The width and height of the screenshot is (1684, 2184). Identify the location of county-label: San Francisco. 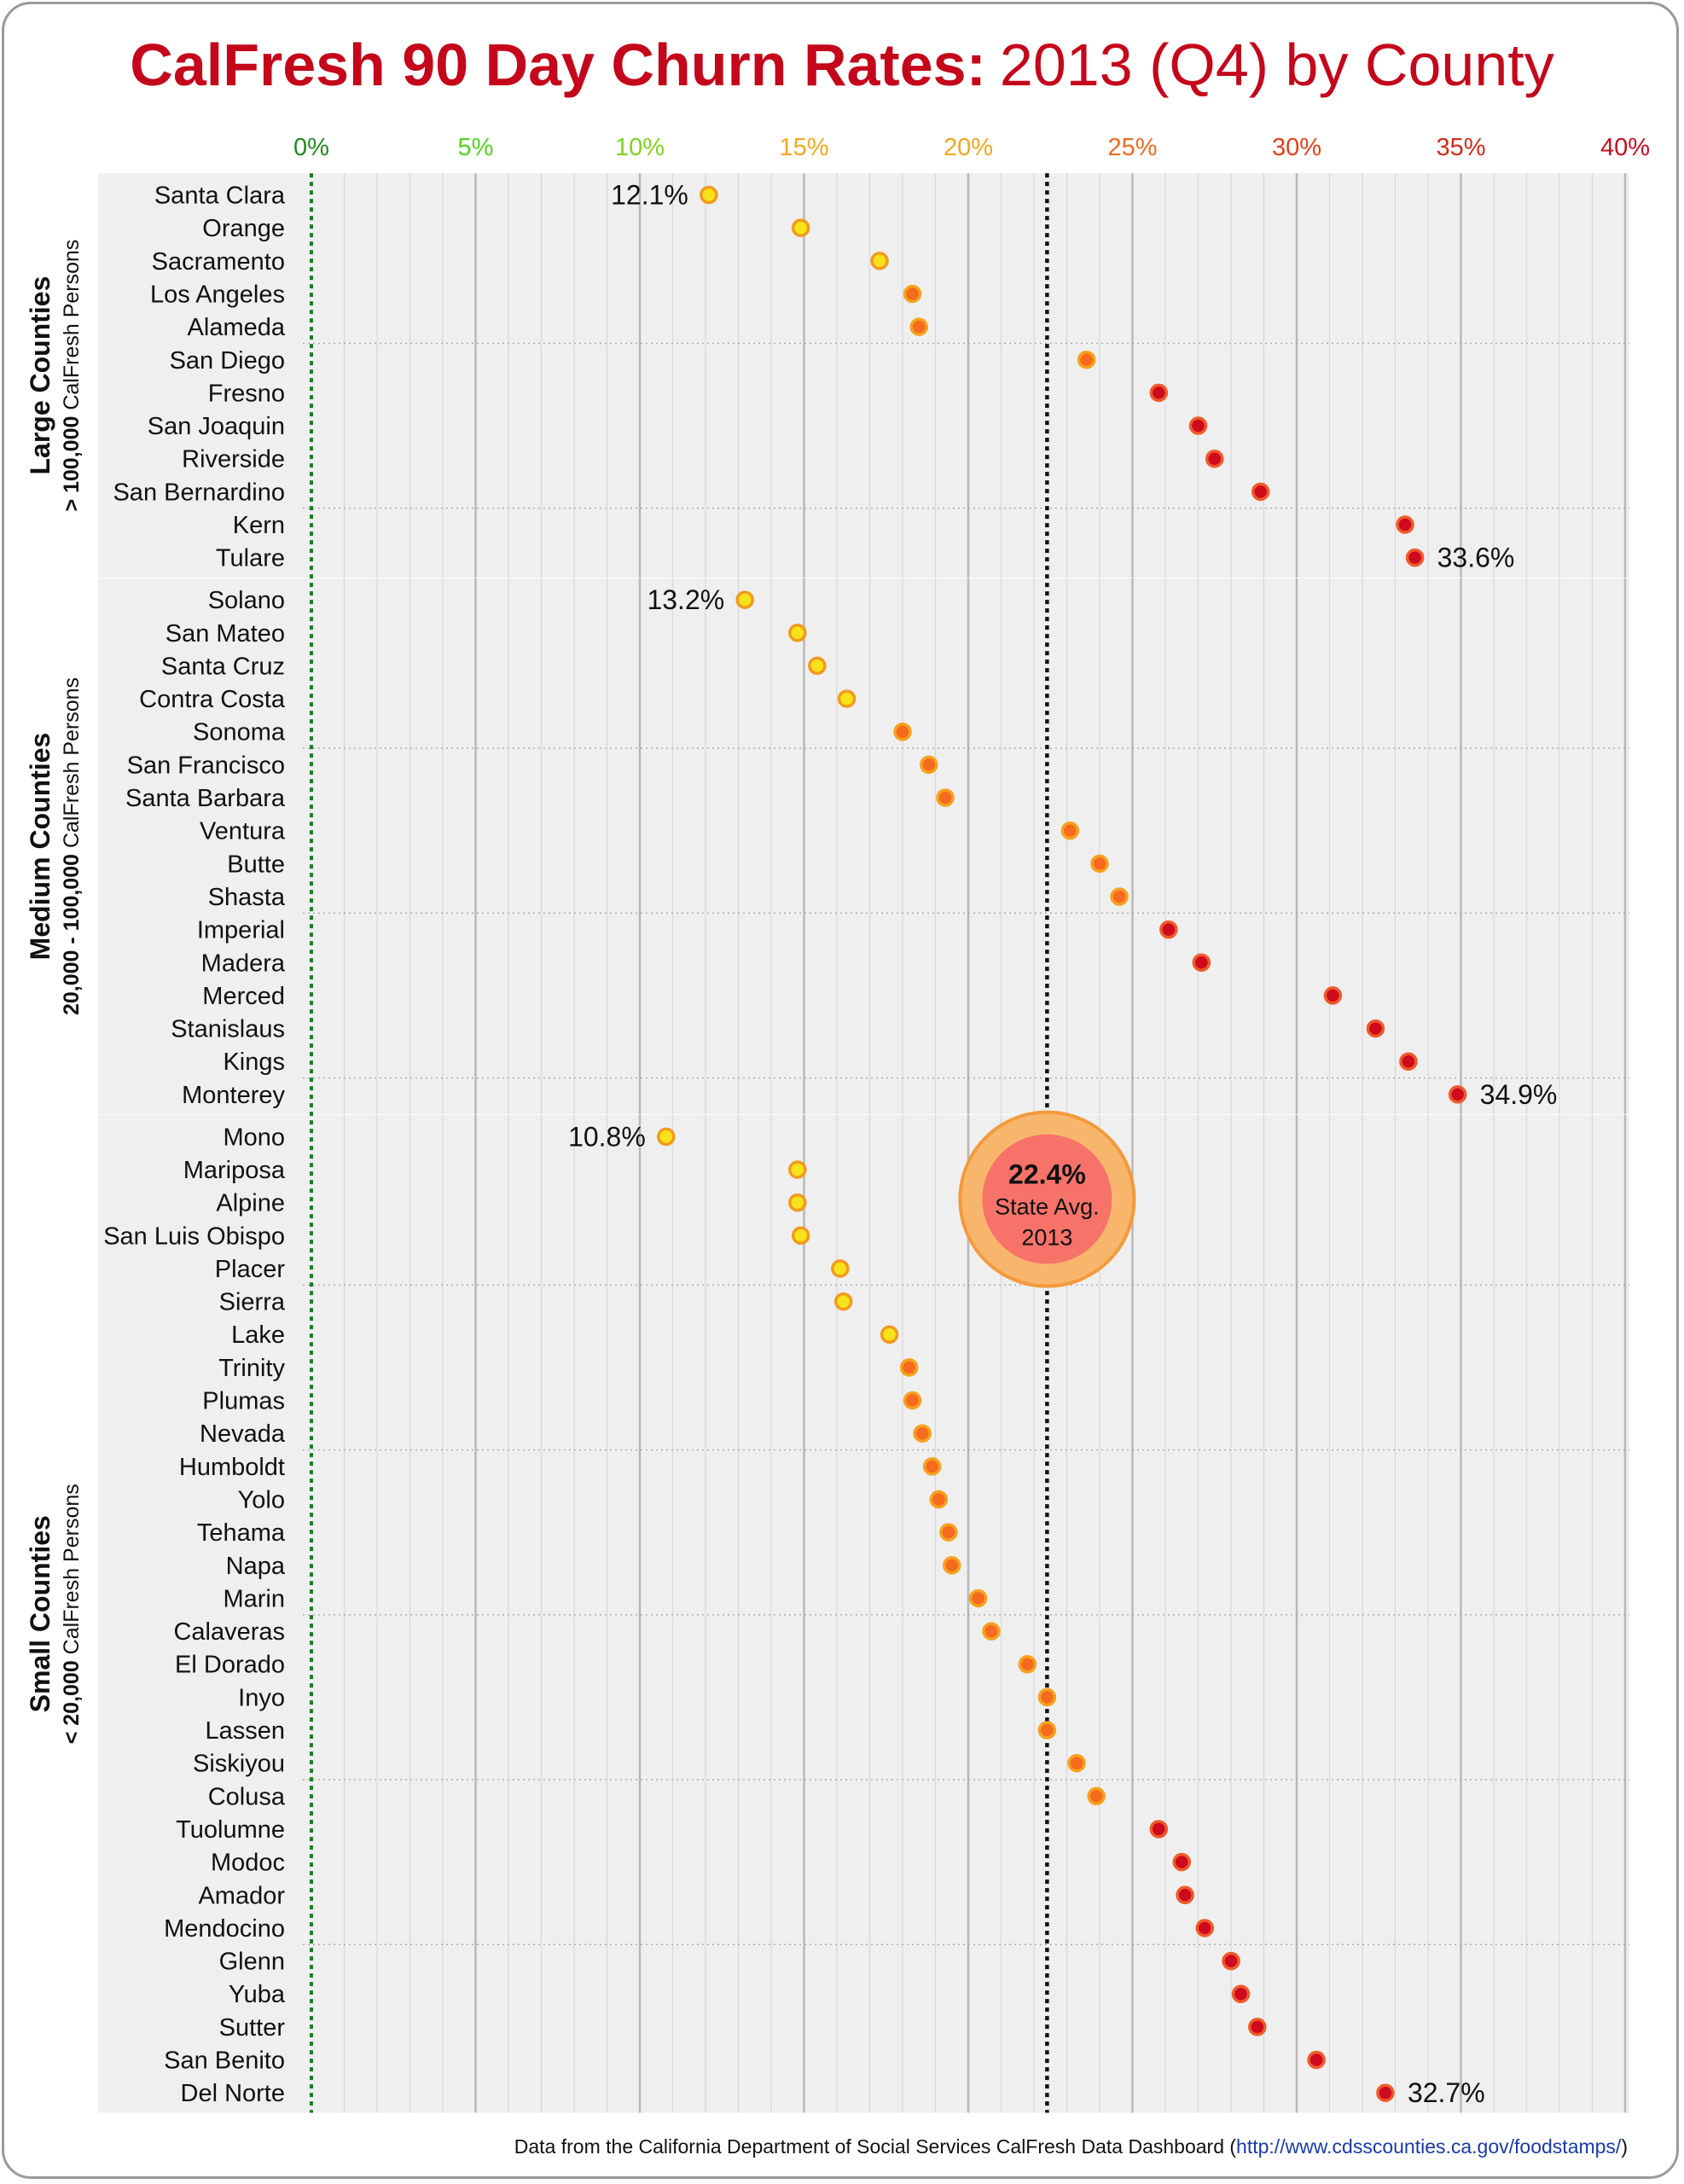
(206, 765).